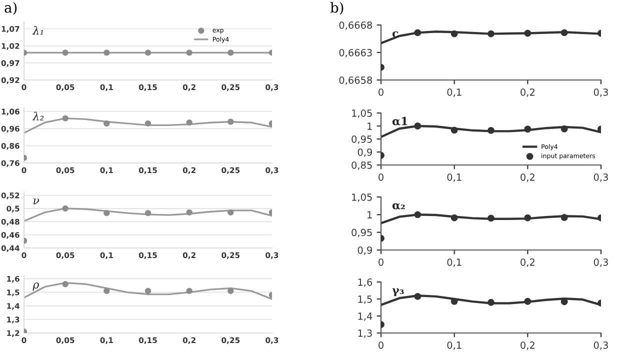 The width and height of the screenshot is (622, 353). What do you see at coordinates (365, 316) in the screenshot?
I see `y-tick-label: 1,4` at bounding box center [365, 316].